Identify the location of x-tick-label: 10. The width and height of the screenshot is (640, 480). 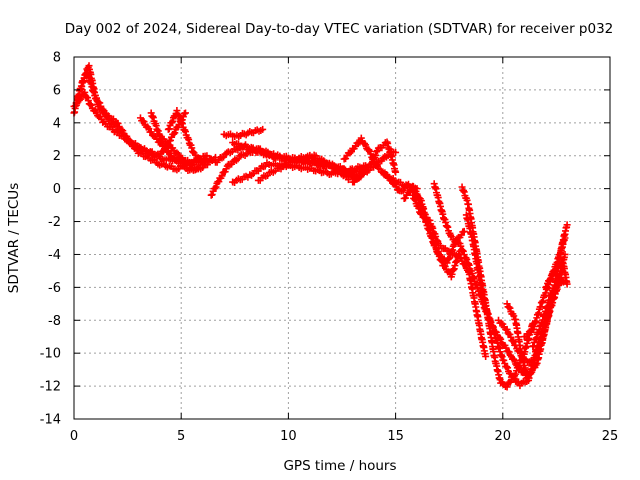
(288, 436).